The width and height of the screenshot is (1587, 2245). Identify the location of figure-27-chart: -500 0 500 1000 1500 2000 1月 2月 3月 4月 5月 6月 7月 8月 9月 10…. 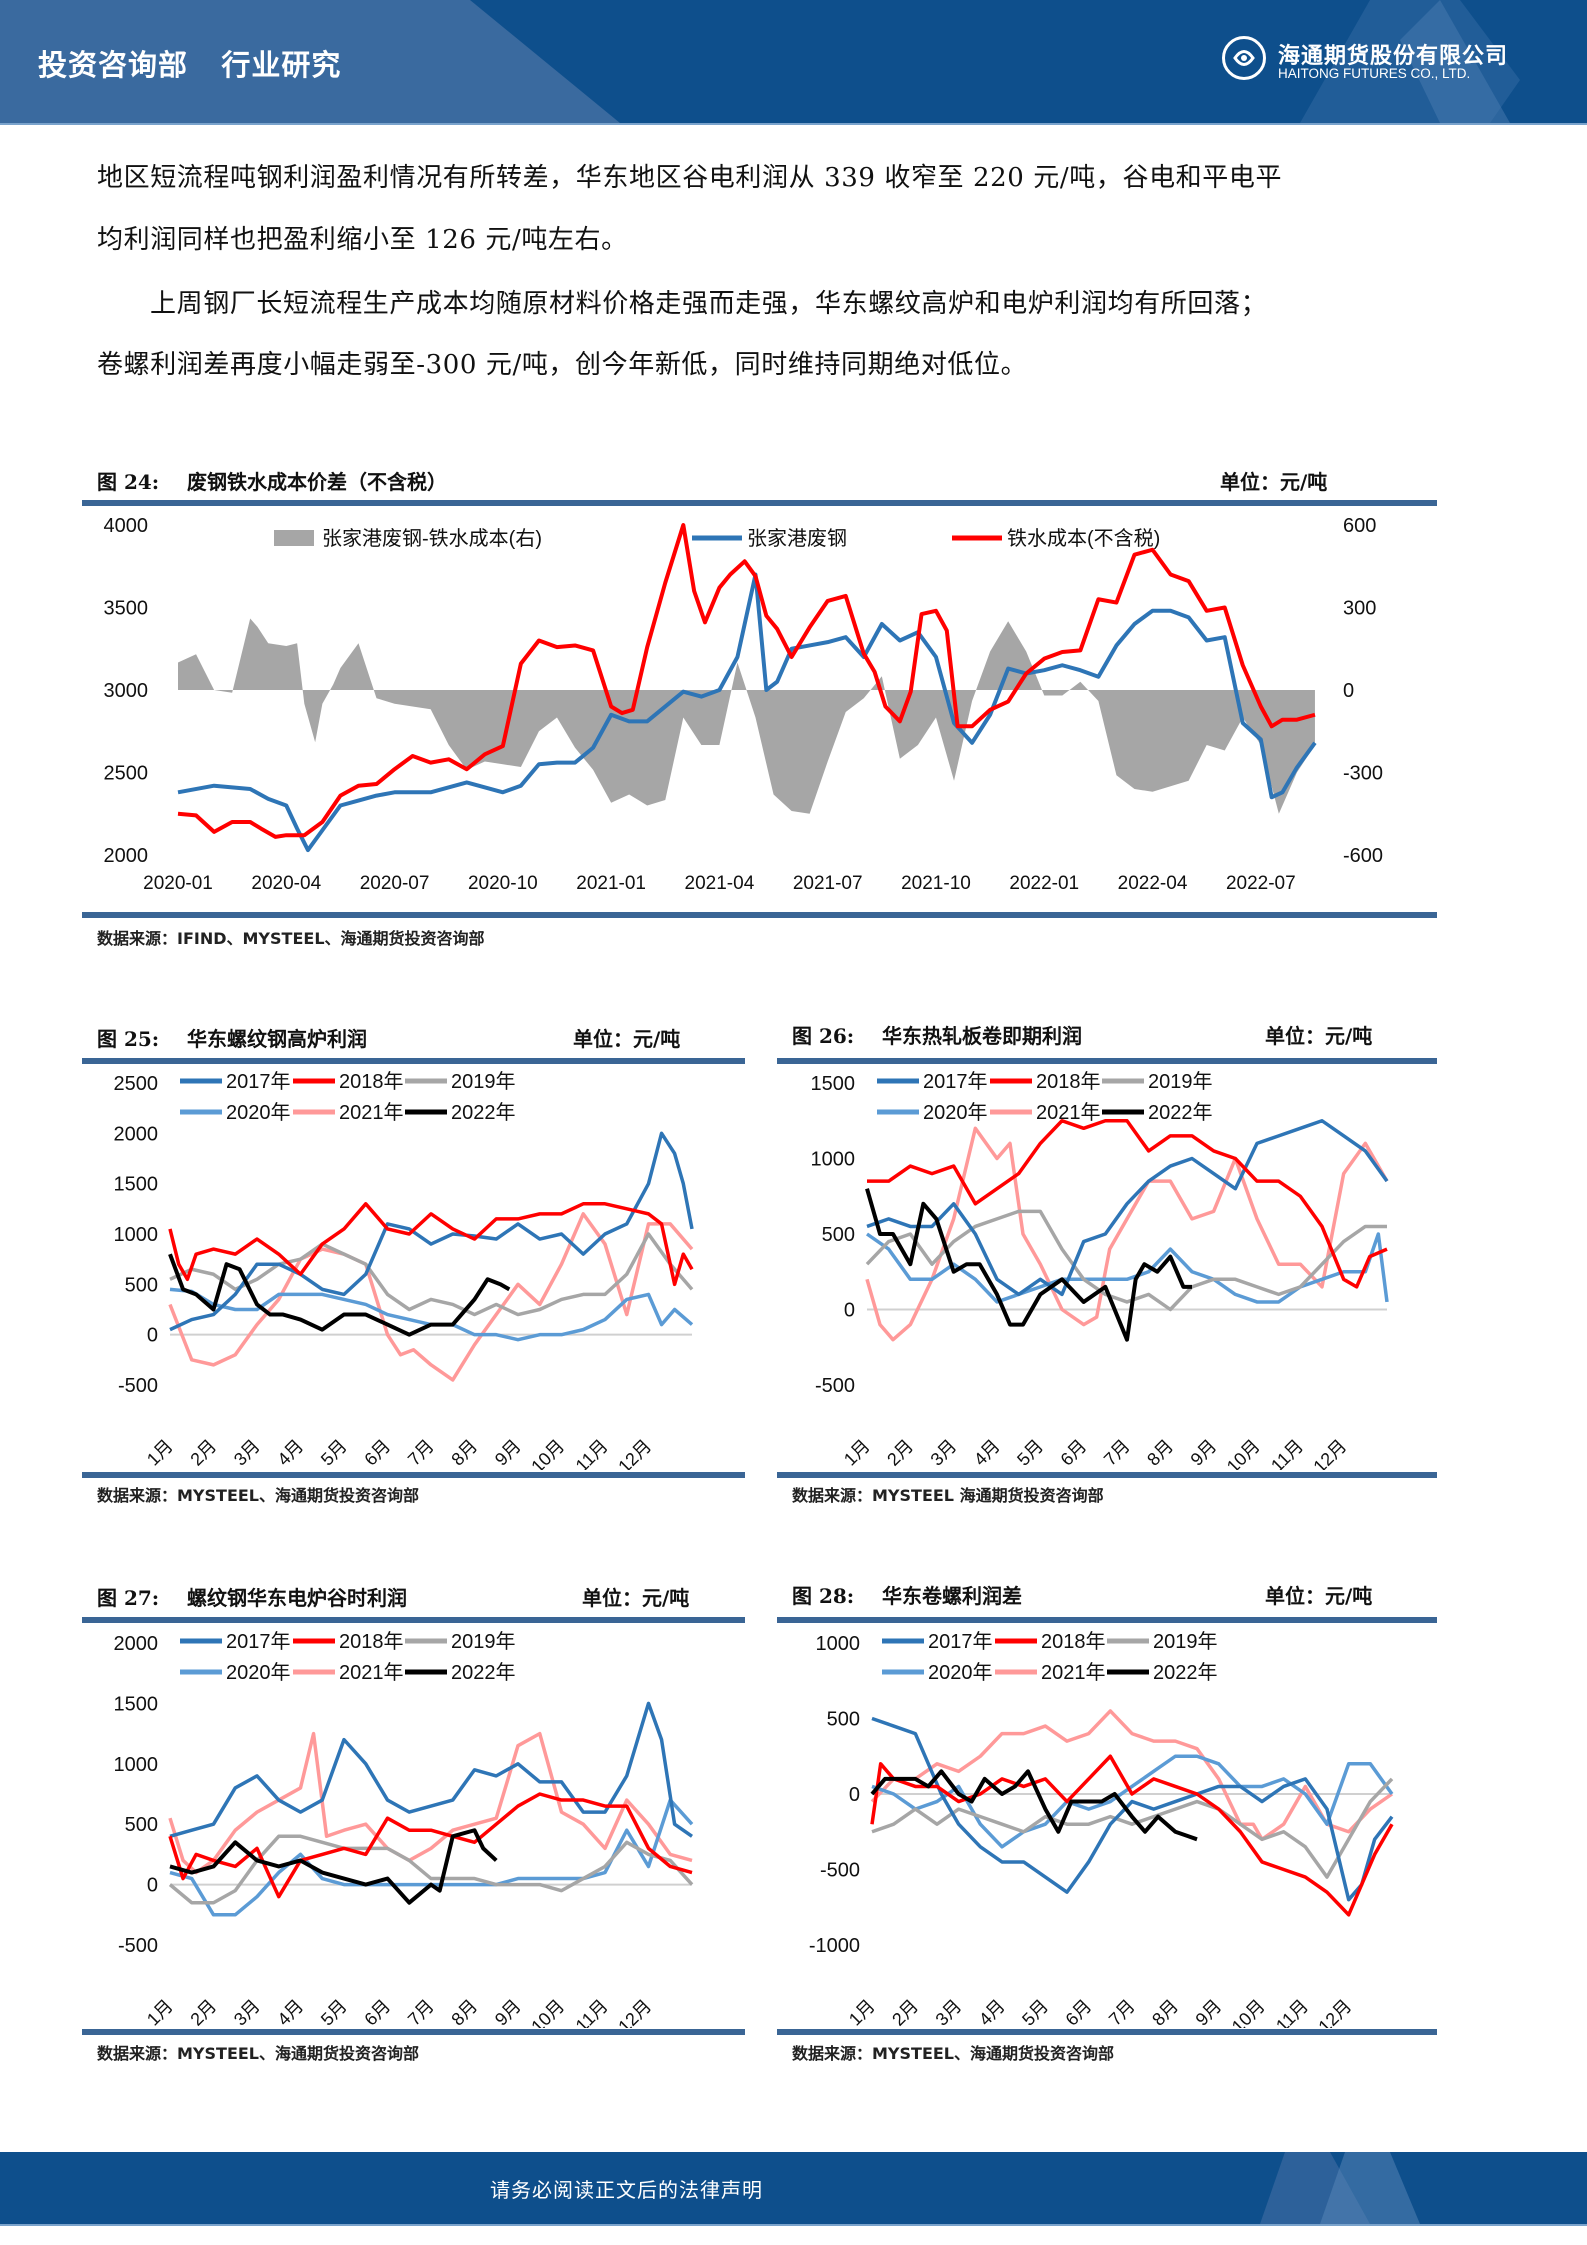
(404, 1829).